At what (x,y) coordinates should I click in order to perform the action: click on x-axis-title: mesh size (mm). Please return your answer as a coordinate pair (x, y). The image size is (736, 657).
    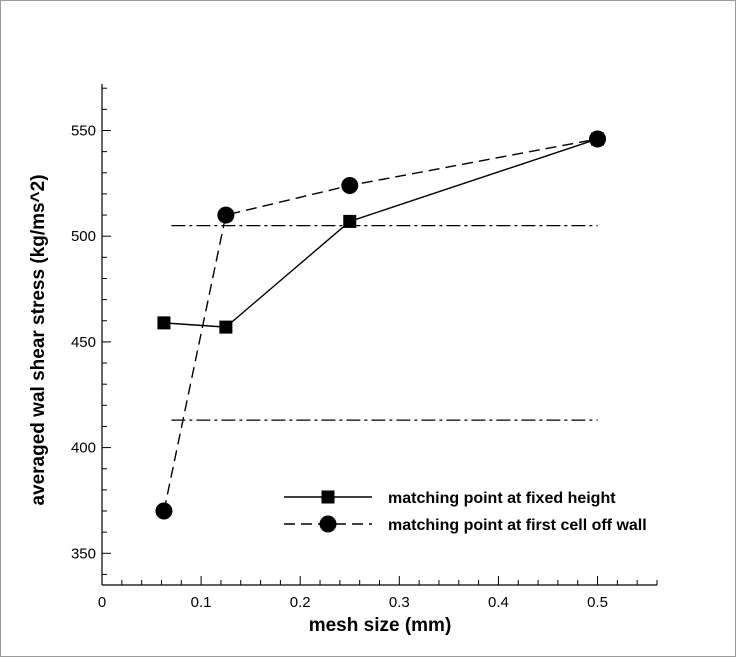
    Looking at the image, I should click on (380, 625).